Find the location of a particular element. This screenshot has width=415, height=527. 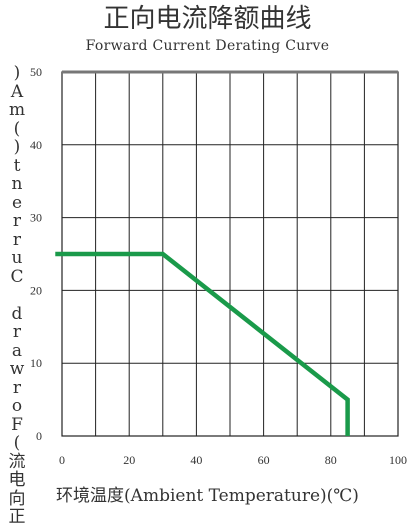

x-tick-label: 100 is located at coordinates (398, 460).